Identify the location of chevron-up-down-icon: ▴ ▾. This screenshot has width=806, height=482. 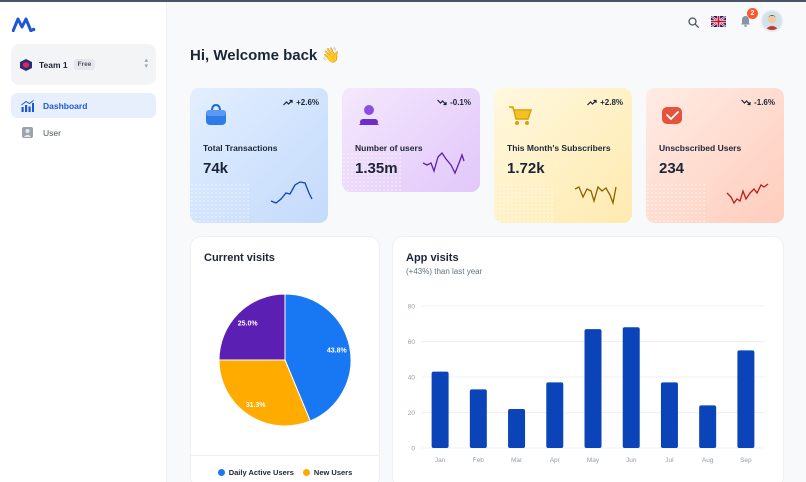
(146, 63).